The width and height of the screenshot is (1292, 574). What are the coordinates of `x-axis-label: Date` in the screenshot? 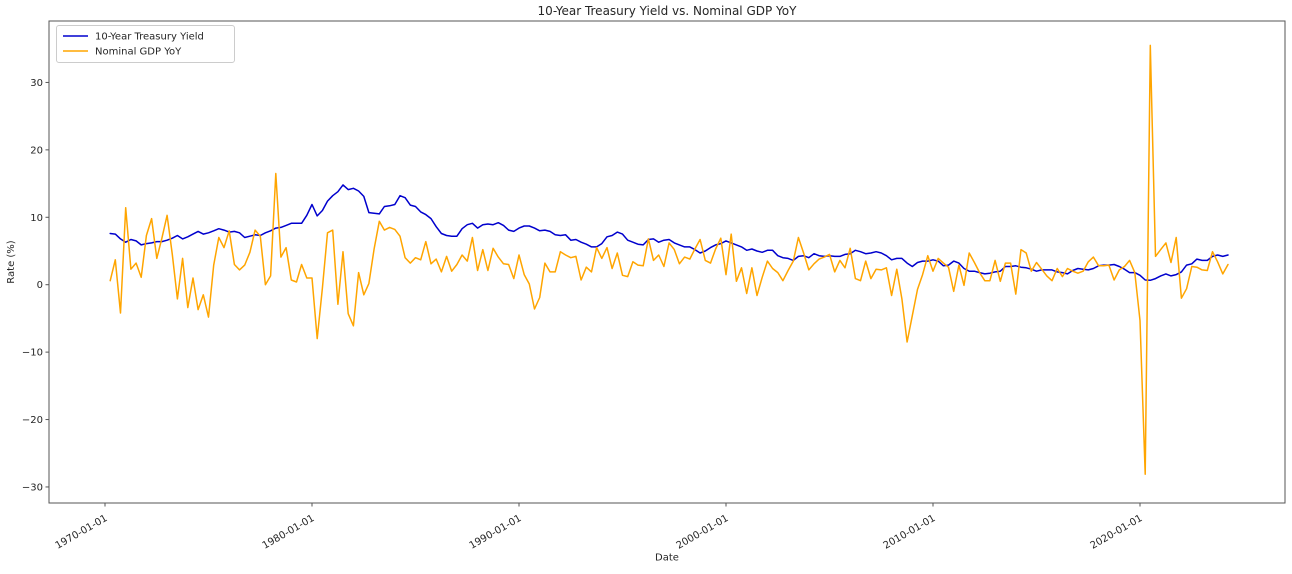 It's located at (667, 558).